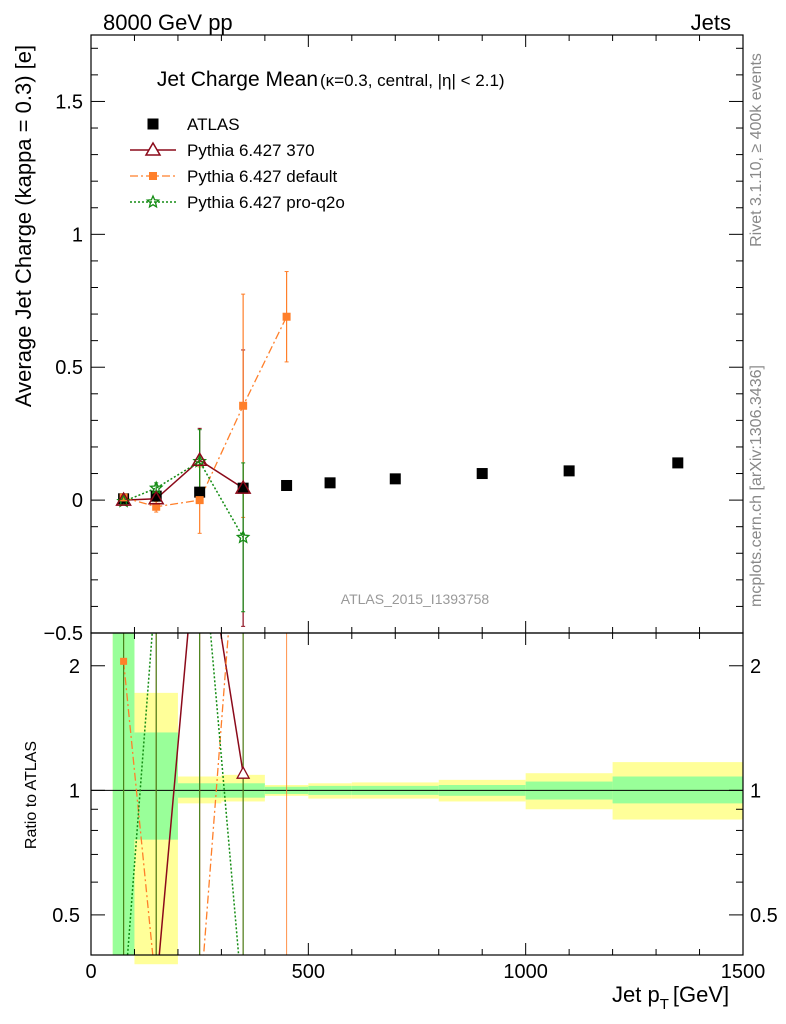 This screenshot has width=786, height=1024. What do you see at coordinates (764, 916) in the screenshot?
I see `ratio-y-tick-label-right: 0.5` at bounding box center [764, 916].